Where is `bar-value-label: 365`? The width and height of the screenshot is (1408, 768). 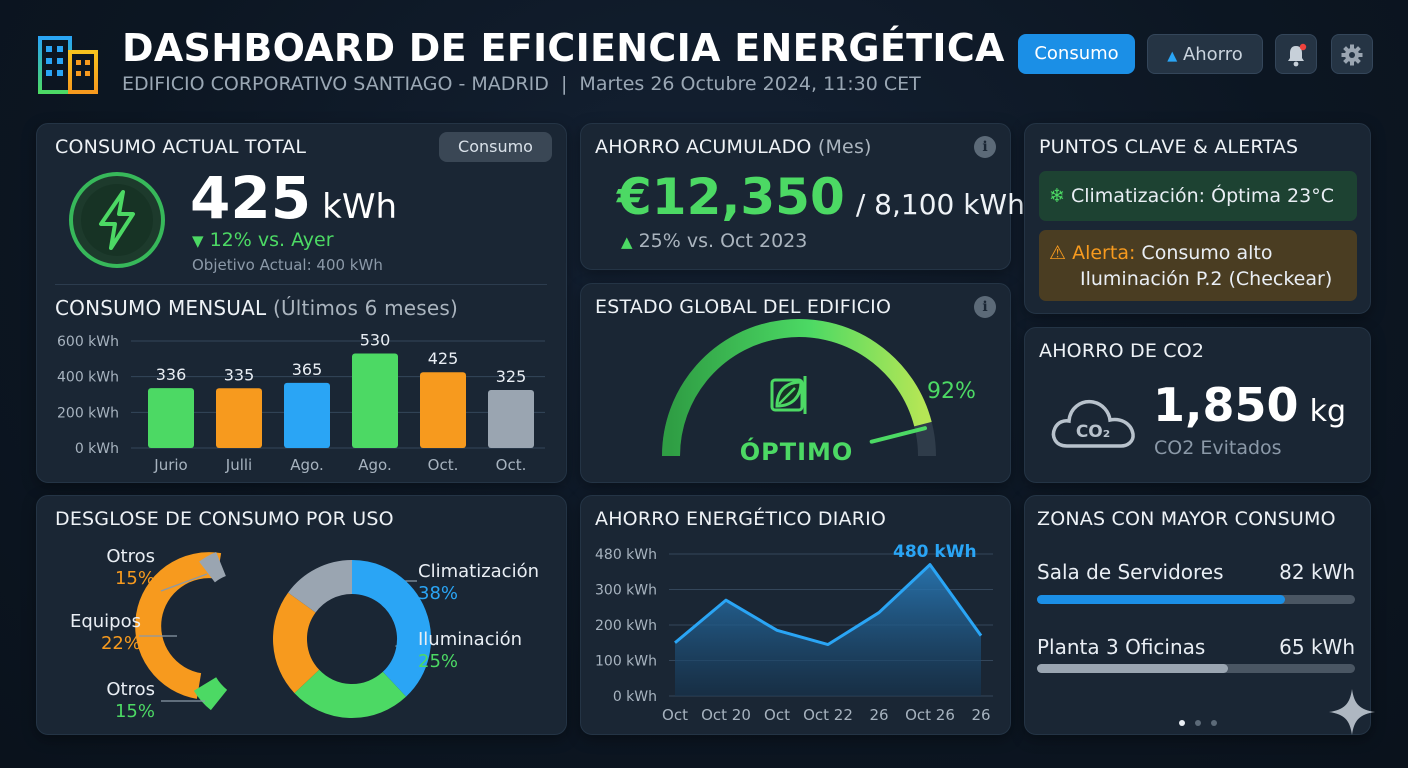 bar-value-label: 365 is located at coordinates (307, 369).